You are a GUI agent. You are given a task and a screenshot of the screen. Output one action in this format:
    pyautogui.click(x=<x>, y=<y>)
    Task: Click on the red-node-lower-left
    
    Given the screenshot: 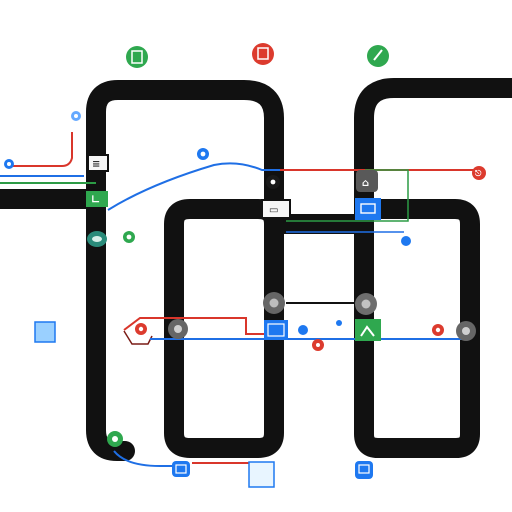 What is the action you would take?
    pyautogui.click(x=141, y=329)
    